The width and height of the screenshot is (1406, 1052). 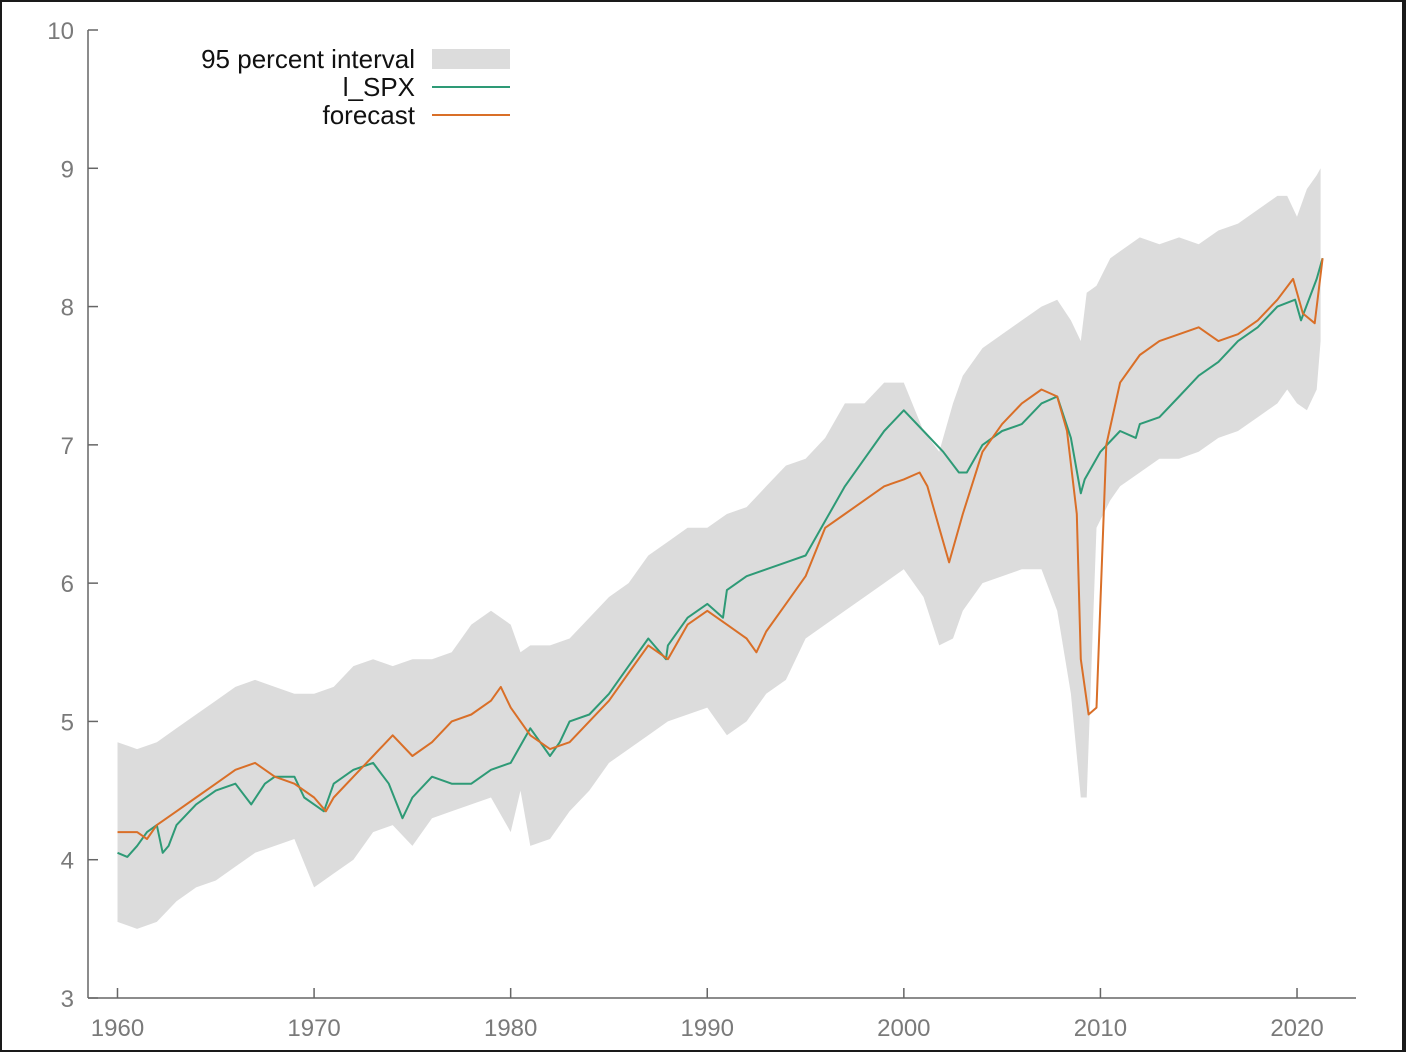 I want to click on y-tick-label-9: 9, so click(x=67, y=169).